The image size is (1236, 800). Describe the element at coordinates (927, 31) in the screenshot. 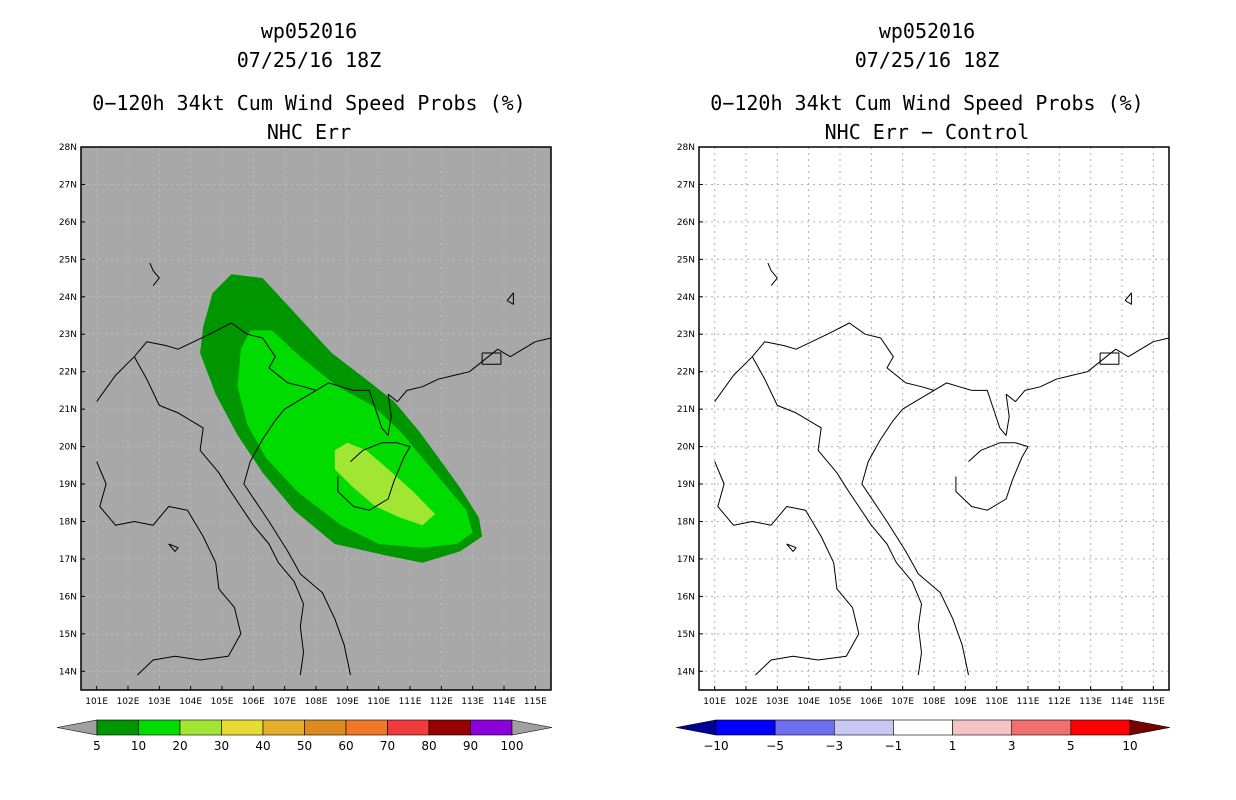

I see `right-storm-id: wp052016` at that location.